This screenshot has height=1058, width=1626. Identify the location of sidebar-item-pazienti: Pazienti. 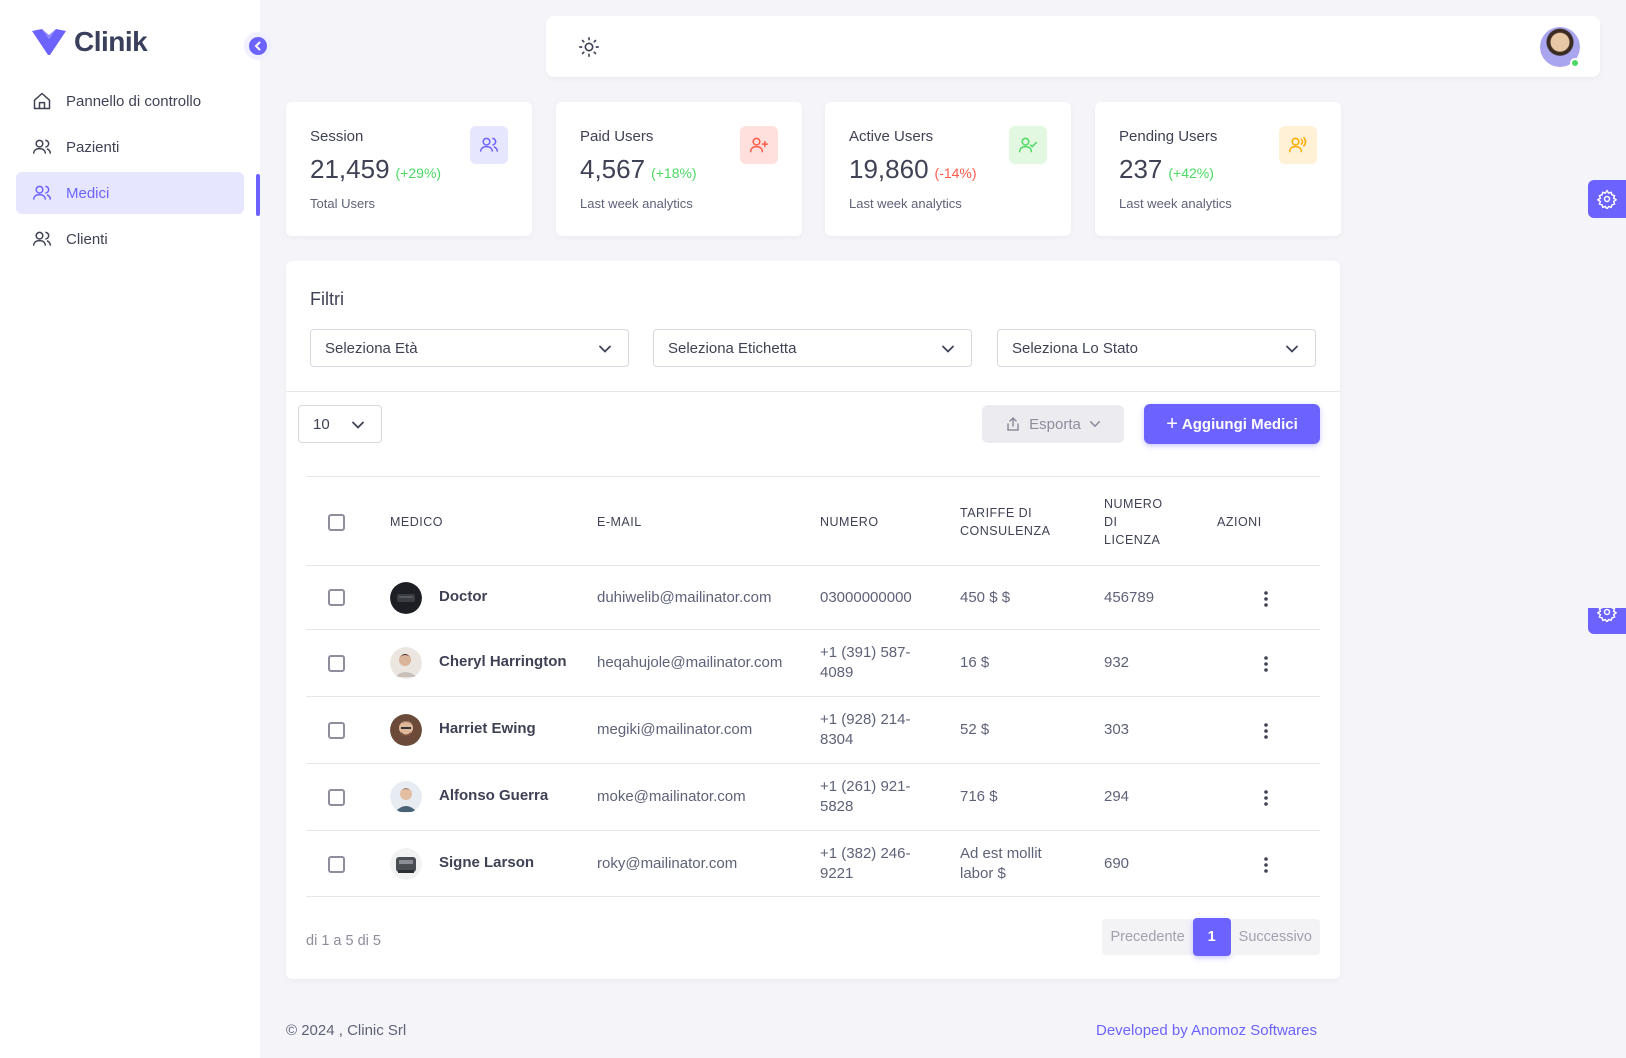
(130, 147).